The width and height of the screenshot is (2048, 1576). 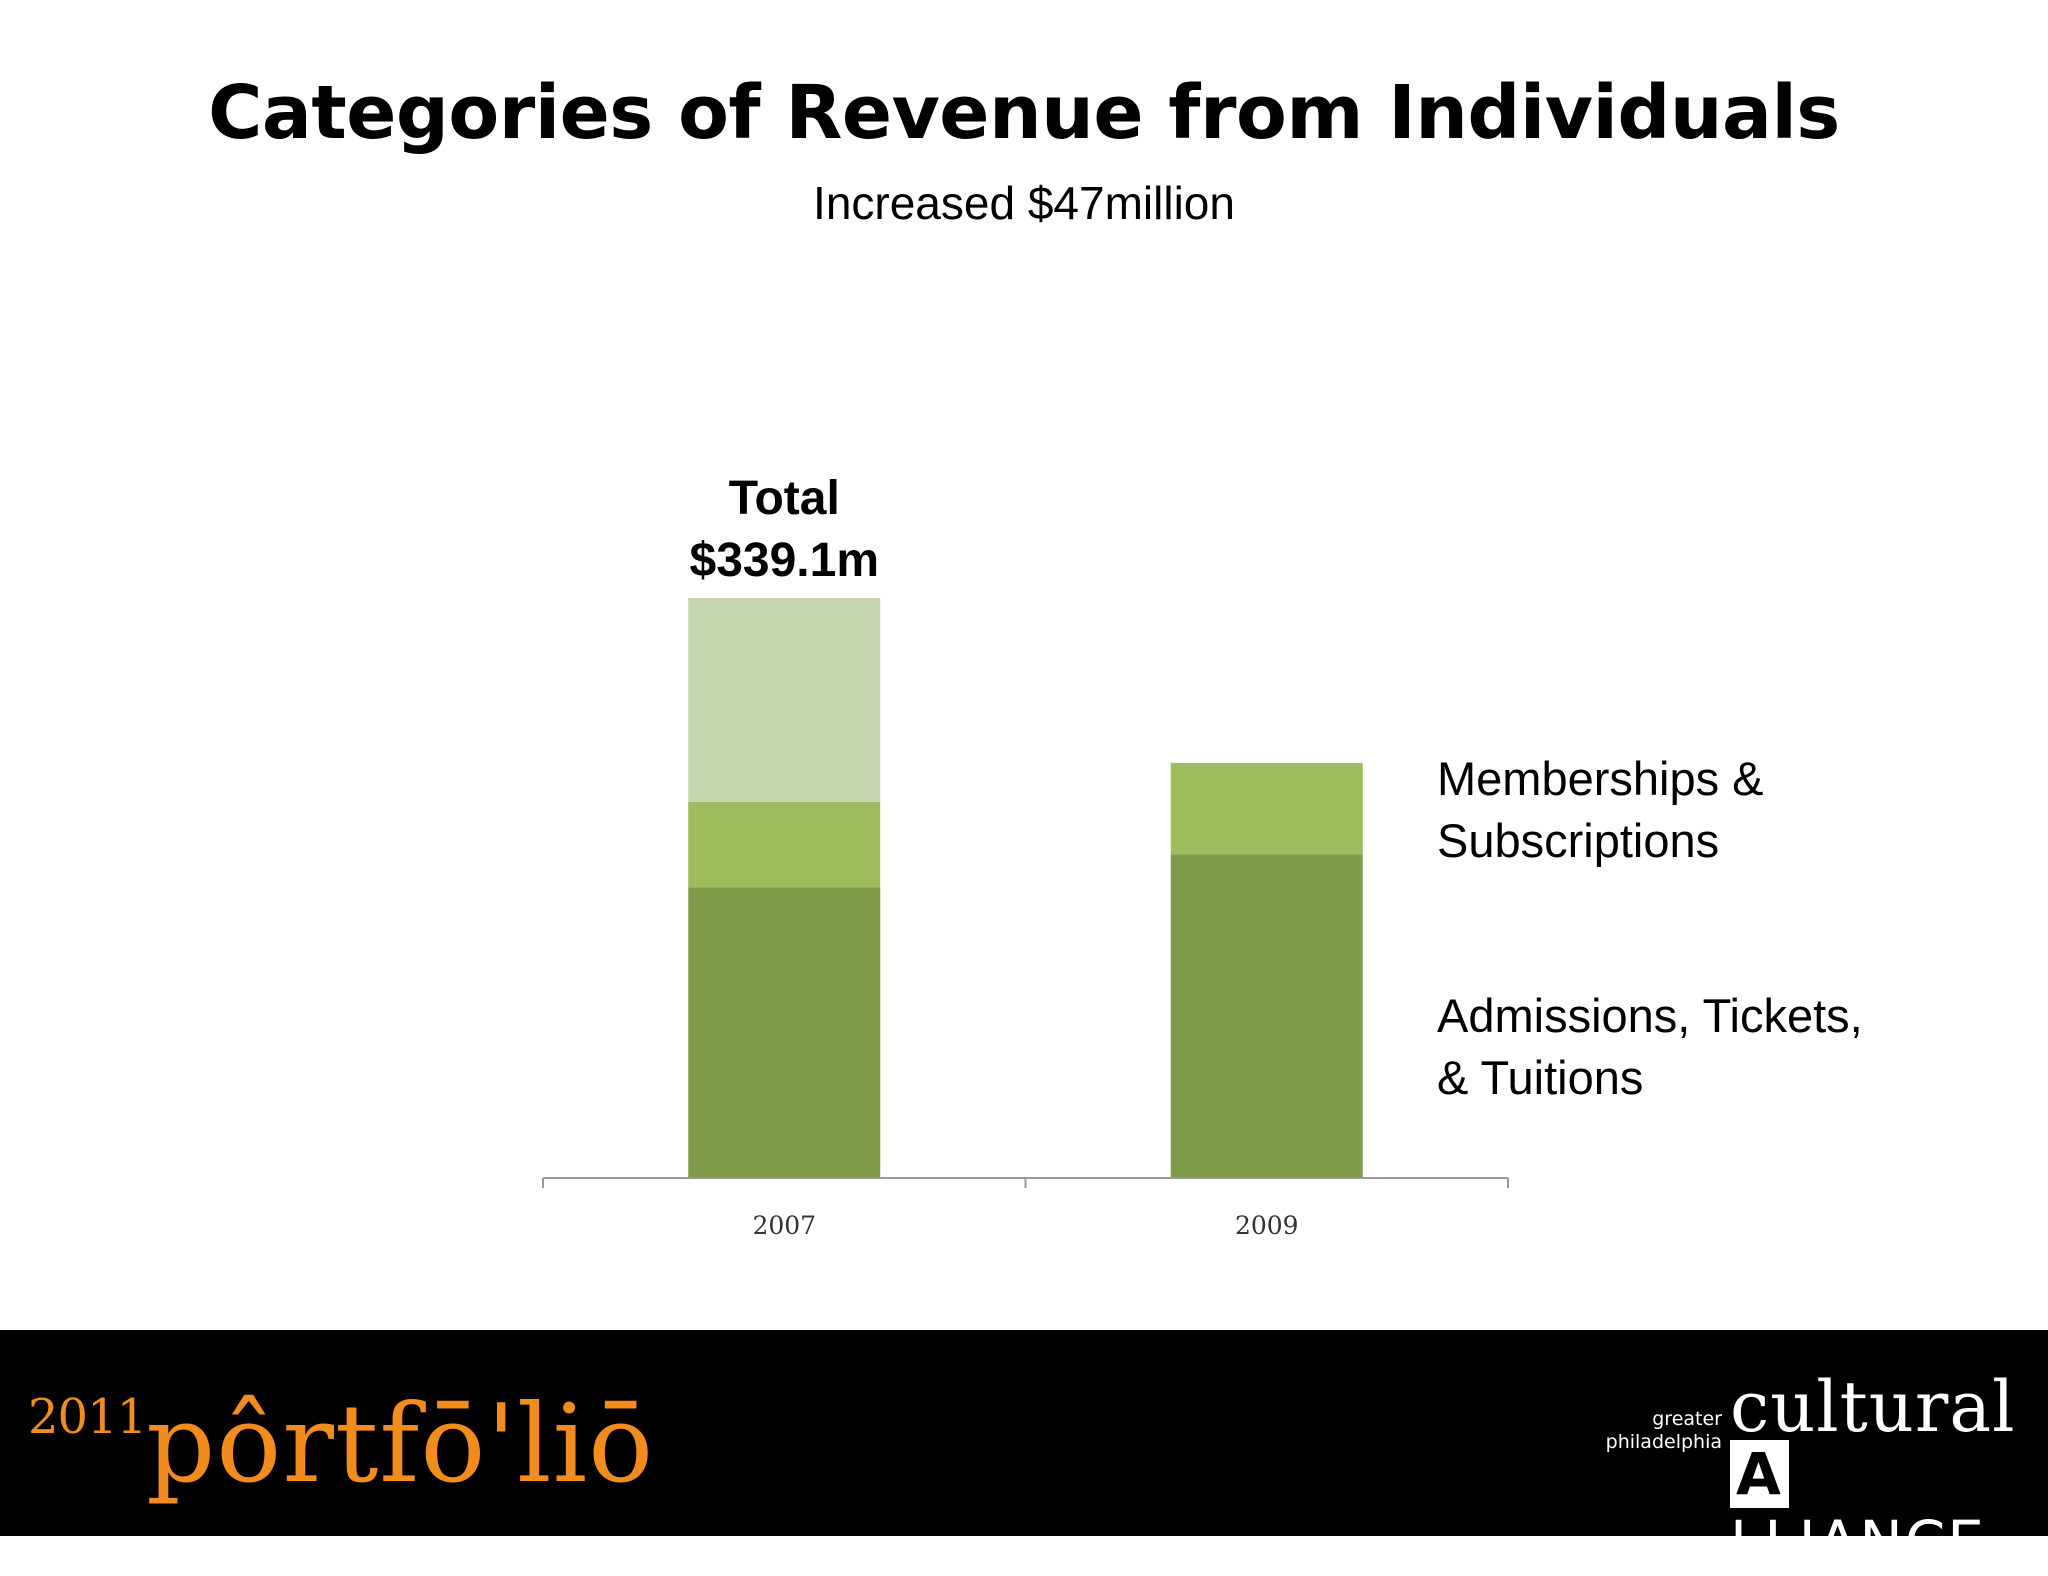 I want to click on logo-year: 2011, so click(x=87, y=1417).